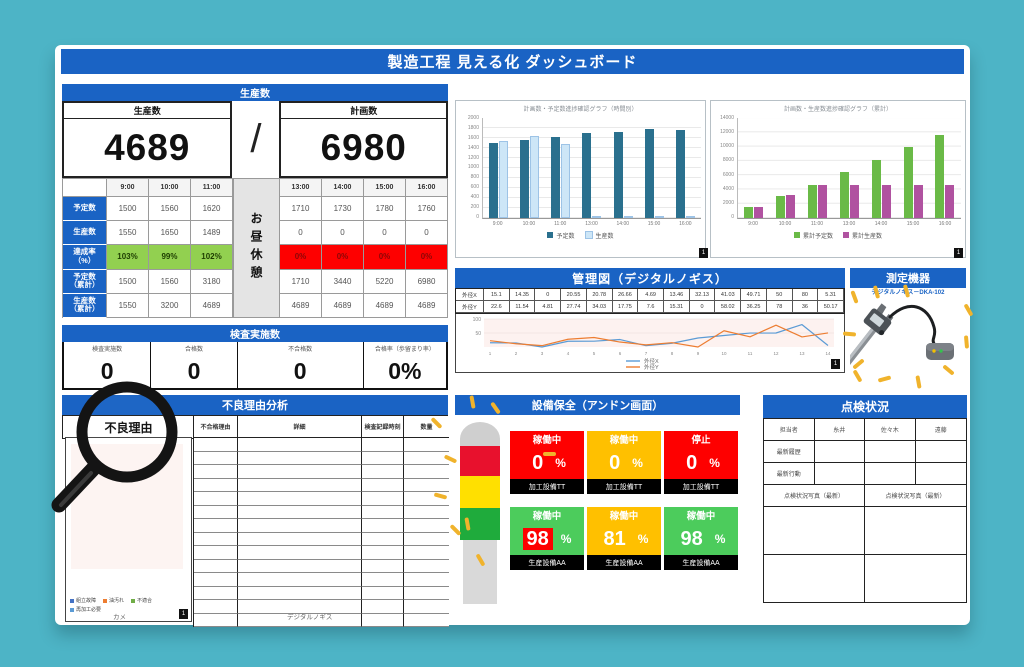 The width and height of the screenshot is (1024, 667). I want to click on object-anchor-marker: 1, so click(835, 364).